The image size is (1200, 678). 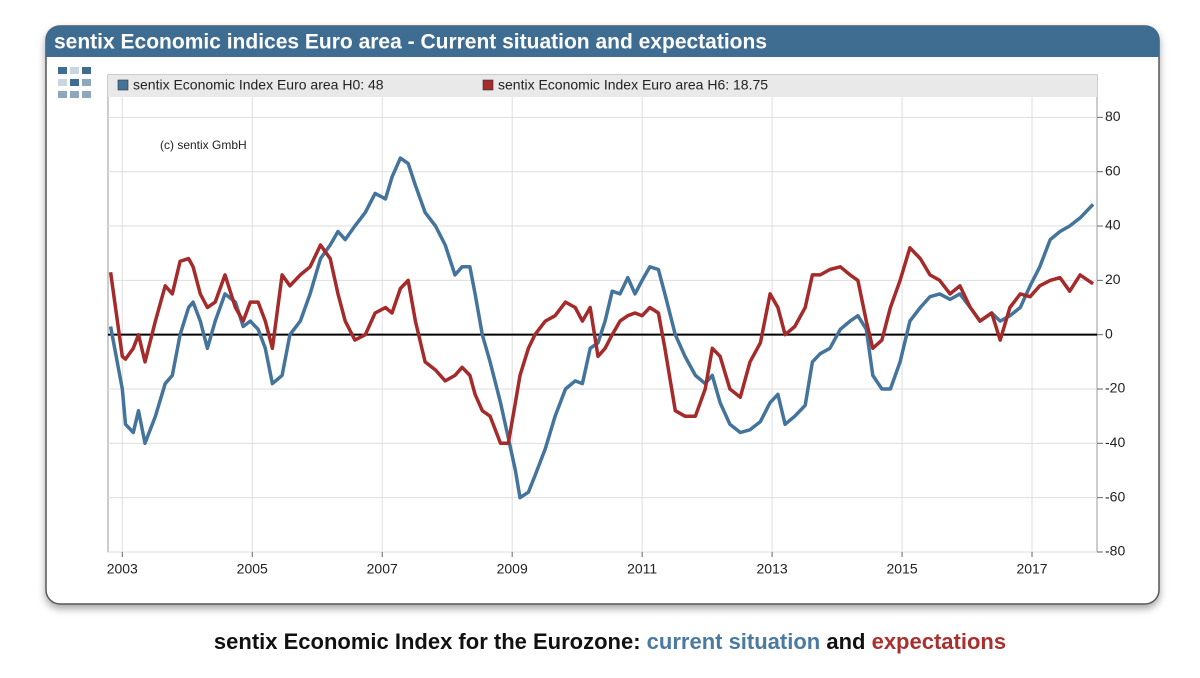 What do you see at coordinates (642, 569) in the screenshot?
I see `x-tick-label: 2011` at bounding box center [642, 569].